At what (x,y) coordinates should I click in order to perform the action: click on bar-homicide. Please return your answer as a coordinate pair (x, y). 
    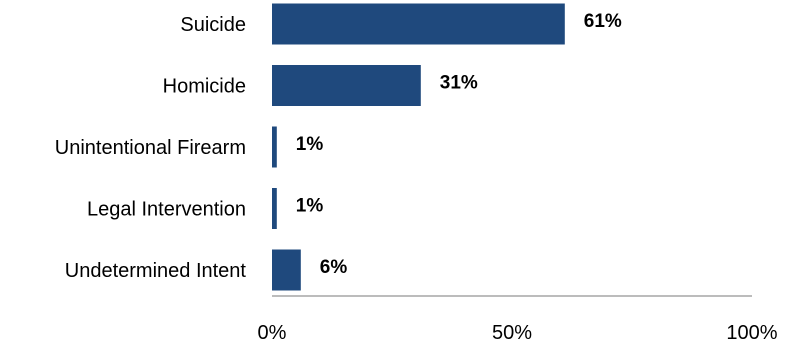
    Looking at the image, I should click on (346, 85).